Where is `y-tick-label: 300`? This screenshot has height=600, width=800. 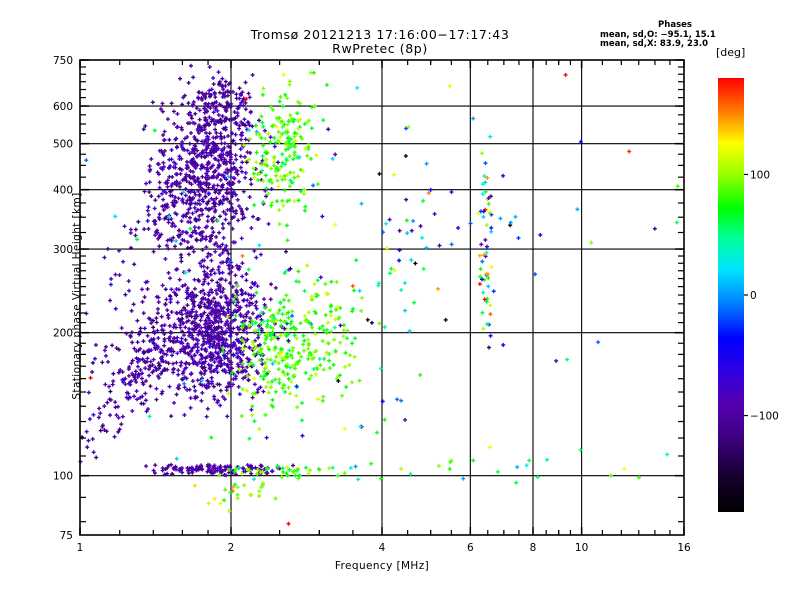
y-tick-label: 300 is located at coordinates (63, 250).